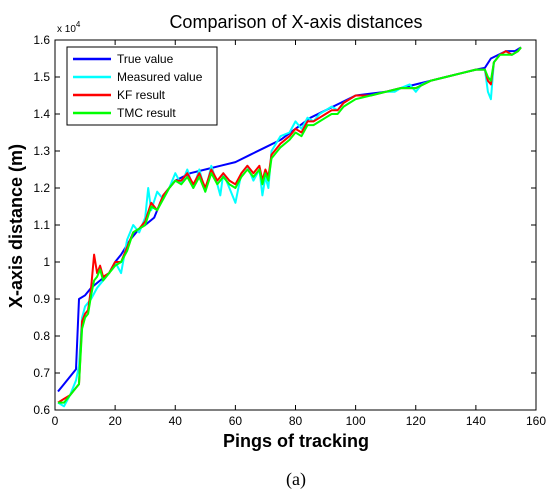 The height and width of the screenshot is (493, 550). Describe the element at coordinates (41, 373) in the screenshot. I see `y-tick-label: 0.7` at that location.